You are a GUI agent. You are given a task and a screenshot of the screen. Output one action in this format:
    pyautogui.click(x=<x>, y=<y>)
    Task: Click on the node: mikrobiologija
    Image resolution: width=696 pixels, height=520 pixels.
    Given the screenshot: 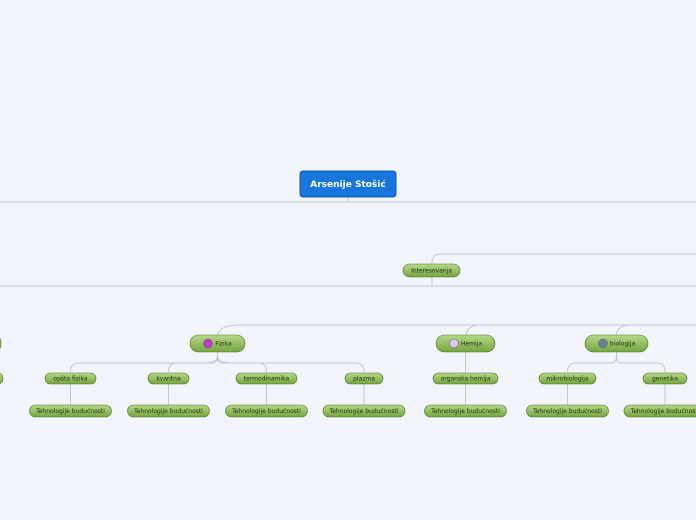 What is the action you would take?
    pyautogui.click(x=567, y=378)
    